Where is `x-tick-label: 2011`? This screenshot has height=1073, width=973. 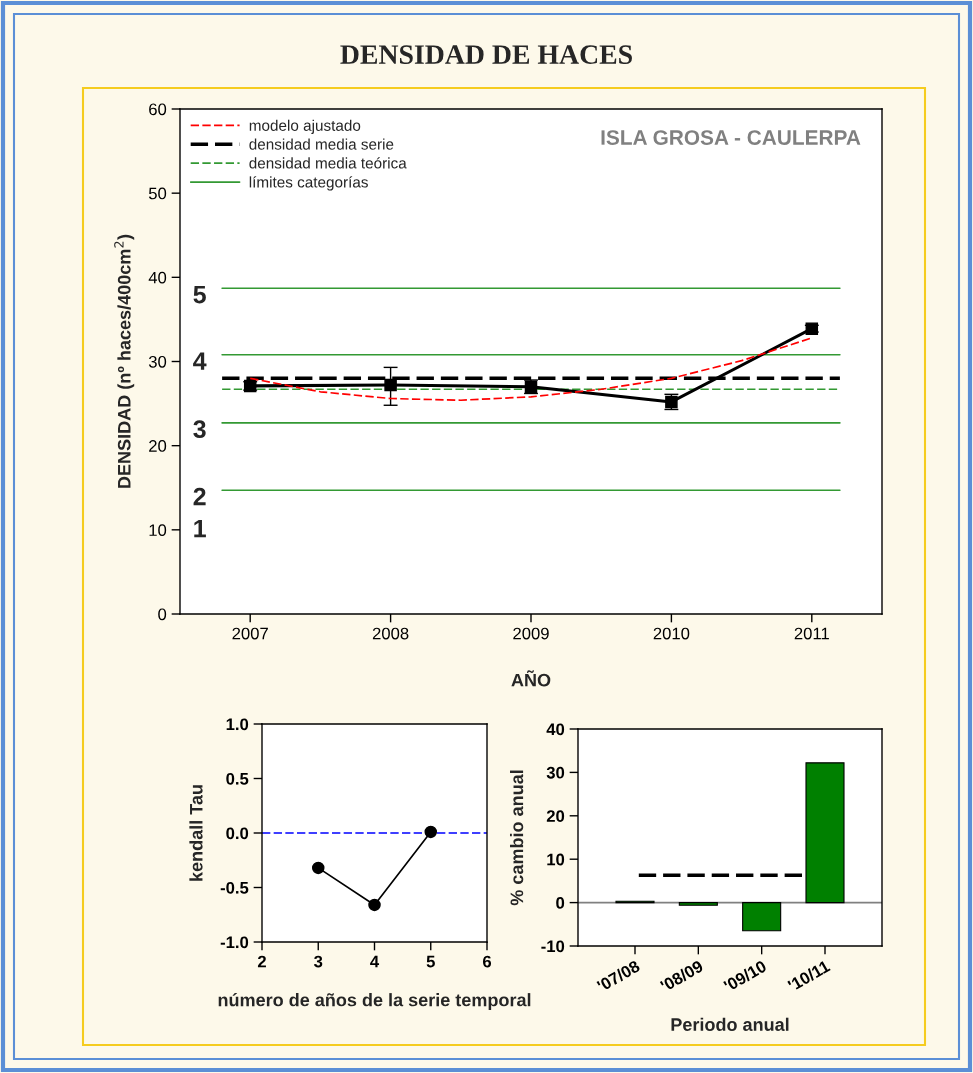 x-tick-label: 2011 is located at coordinates (811, 633).